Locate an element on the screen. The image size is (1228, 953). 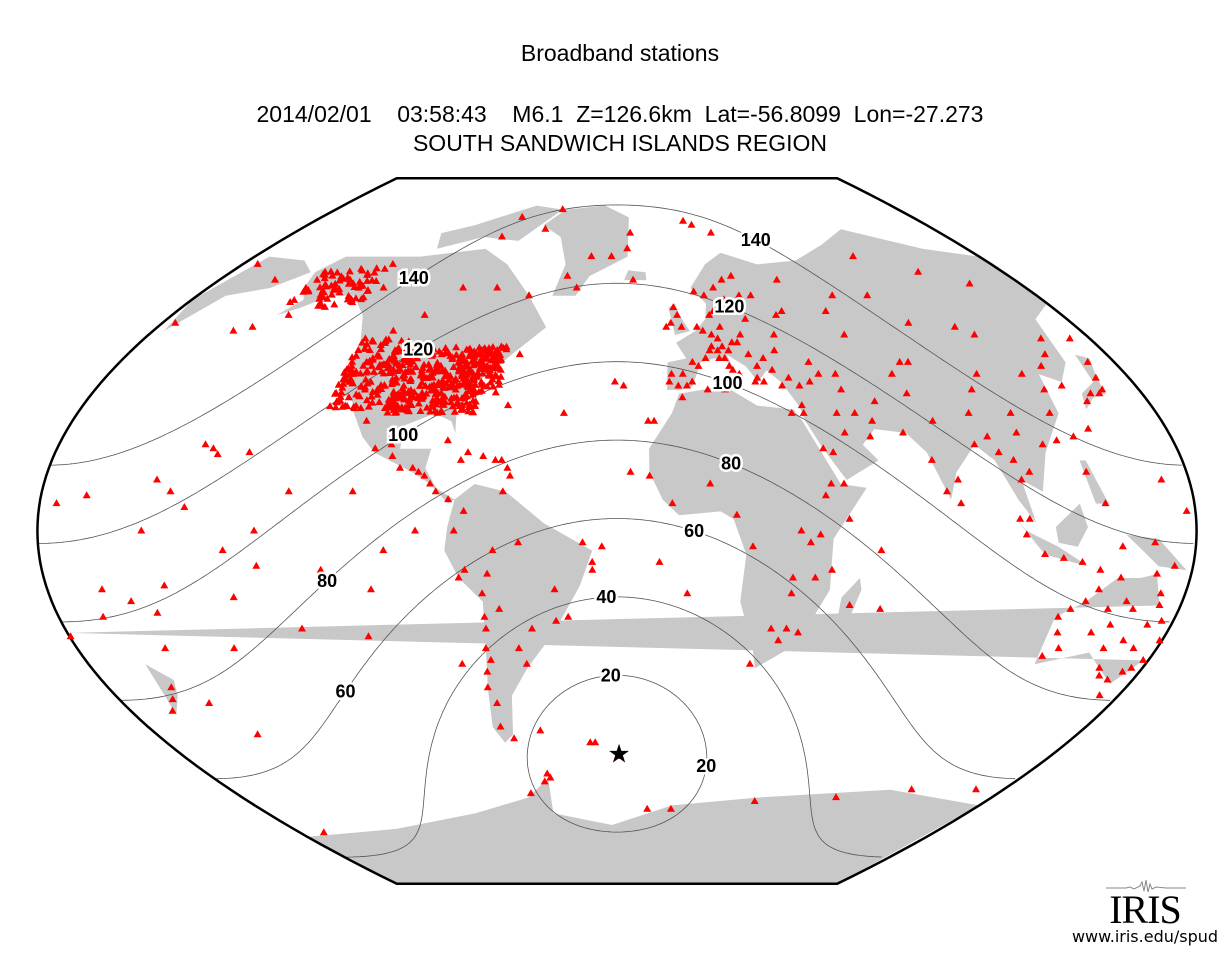
iris-logo: IRIS www.iris.edu/spud is located at coordinates (1145, 912).